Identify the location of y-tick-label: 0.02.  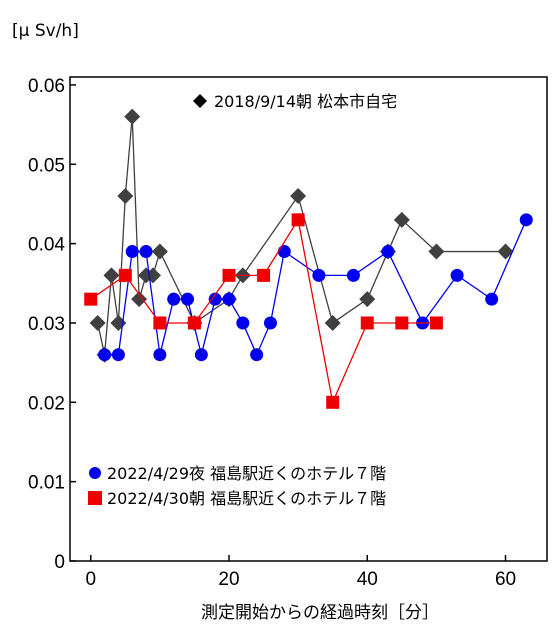
(46, 403).